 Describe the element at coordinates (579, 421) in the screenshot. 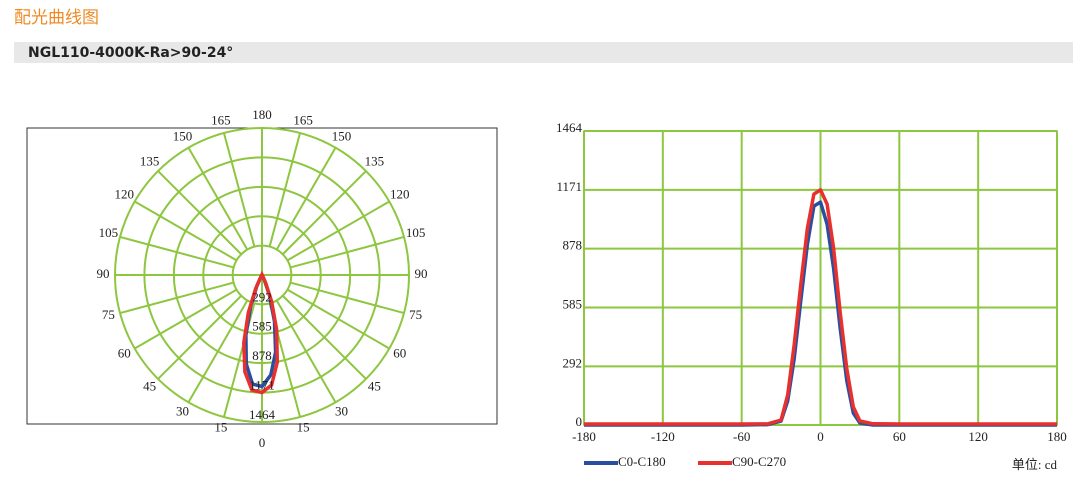

I see `y-tick-label: 0` at that location.